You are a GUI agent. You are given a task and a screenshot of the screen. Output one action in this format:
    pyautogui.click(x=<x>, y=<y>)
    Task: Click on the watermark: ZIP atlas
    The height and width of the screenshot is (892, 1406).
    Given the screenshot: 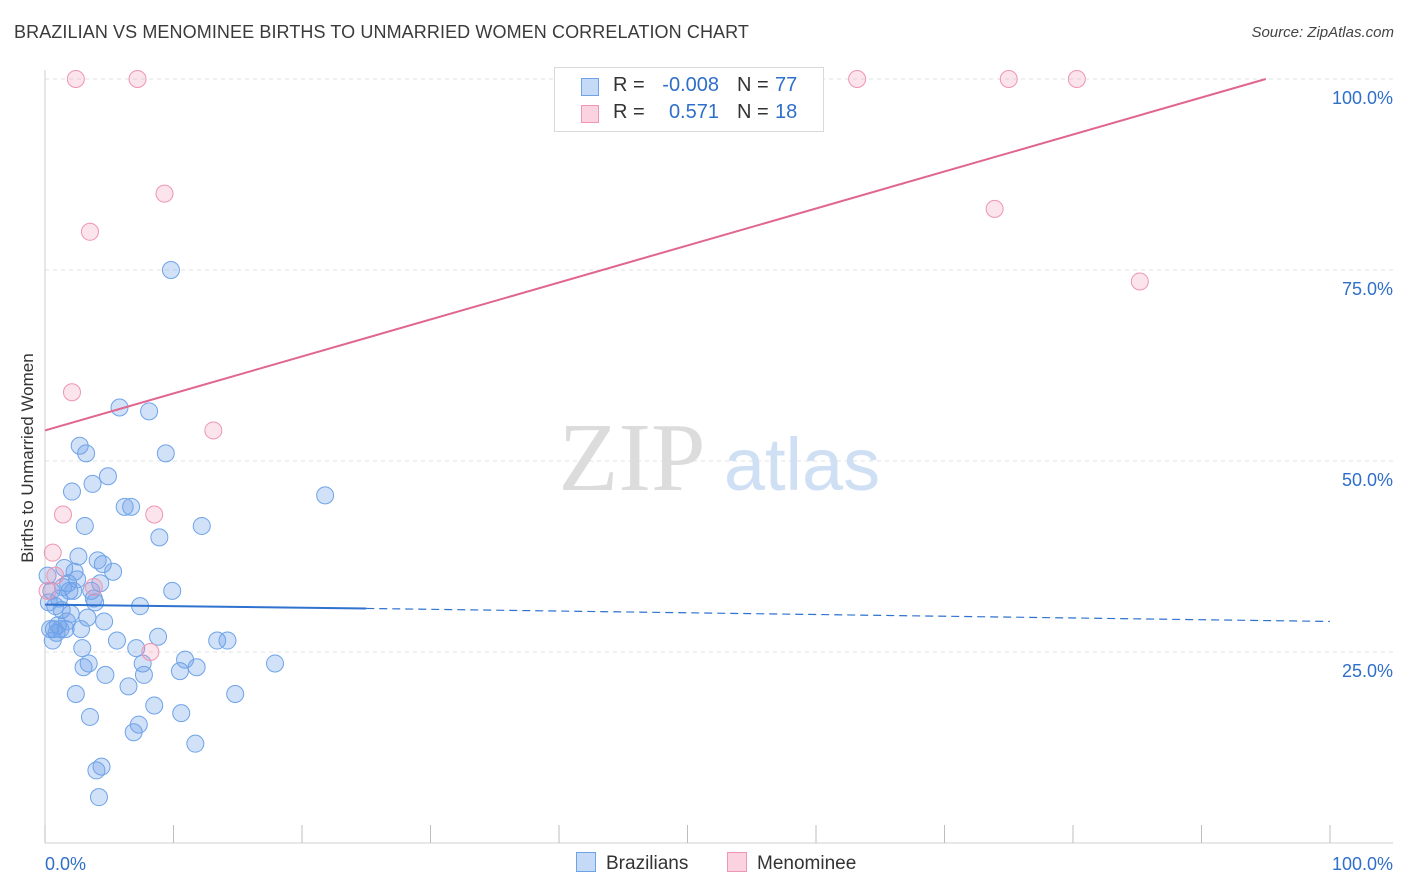 What is the action you would take?
    pyautogui.click(x=720, y=458)
    